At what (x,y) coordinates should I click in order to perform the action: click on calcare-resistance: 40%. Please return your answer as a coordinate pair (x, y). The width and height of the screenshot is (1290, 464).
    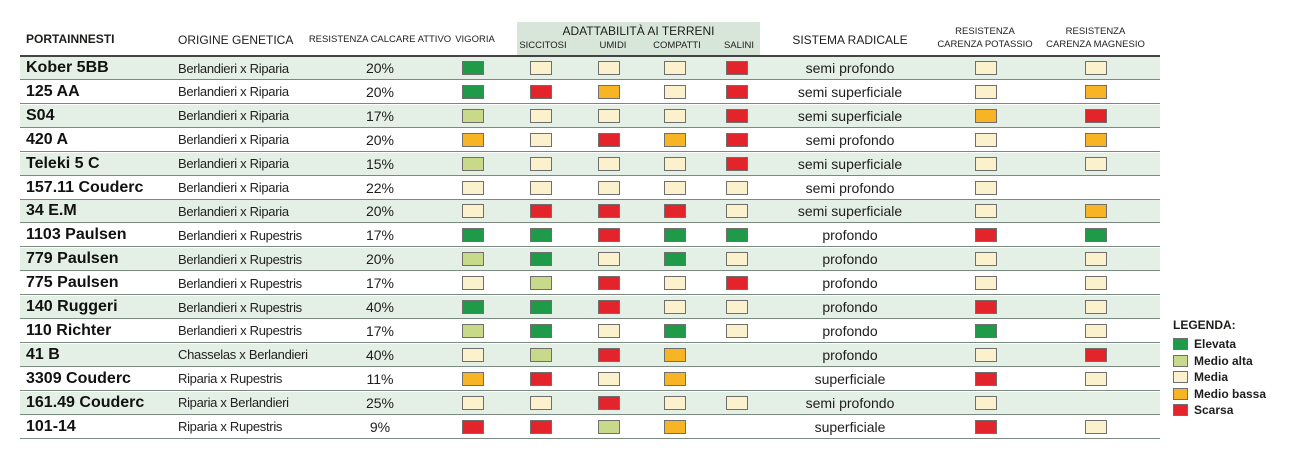
    Looking at the image, I should click on (380, 307).